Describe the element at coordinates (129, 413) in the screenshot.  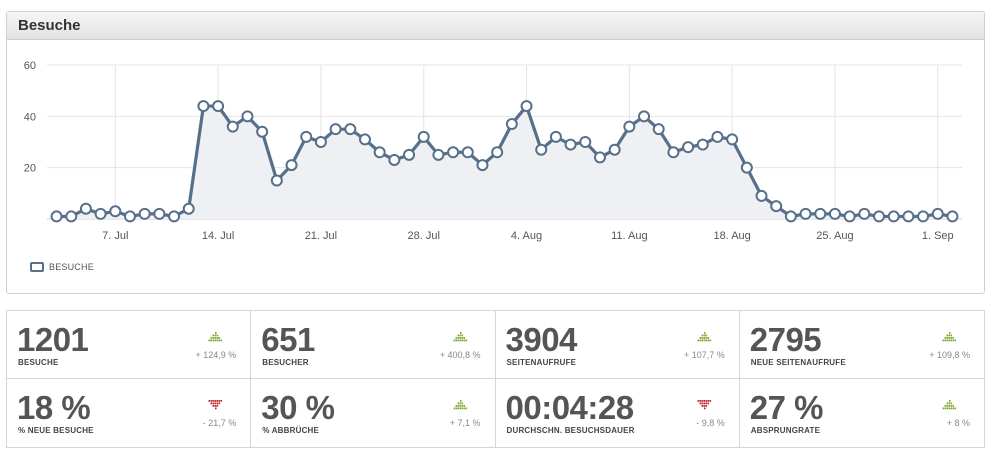
I see `stat-card: 18 %% NEUE BESUCHE - 21,7 %` at that location.